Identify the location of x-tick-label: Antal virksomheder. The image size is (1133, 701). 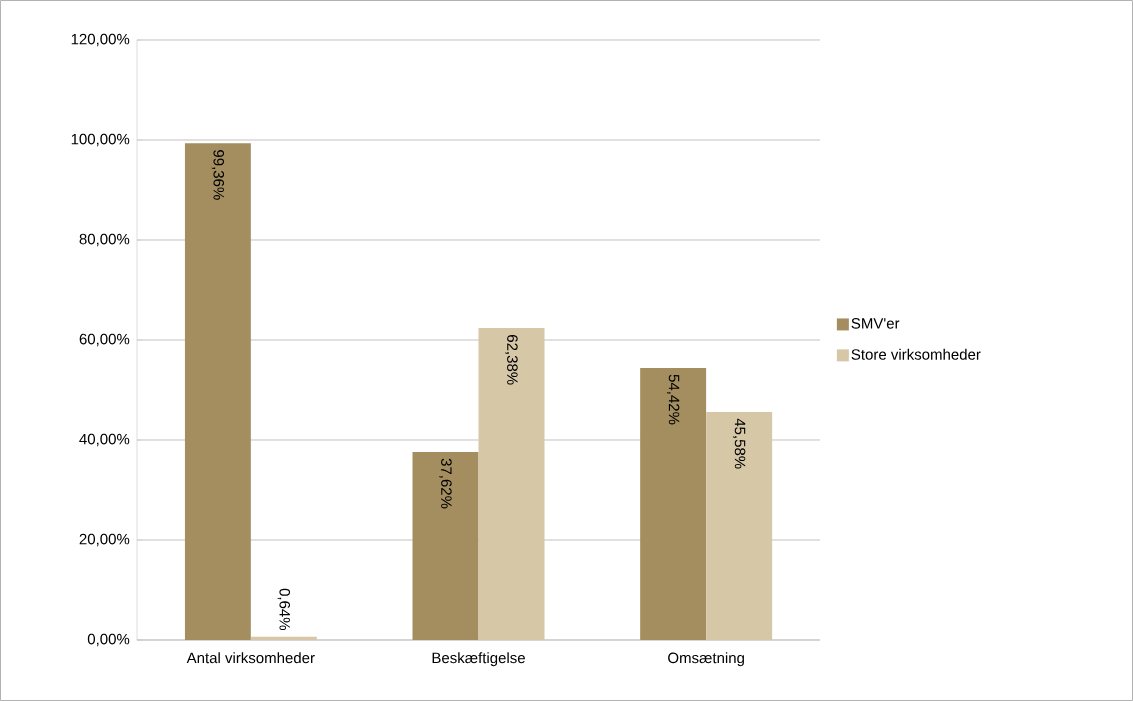
(250, 658).